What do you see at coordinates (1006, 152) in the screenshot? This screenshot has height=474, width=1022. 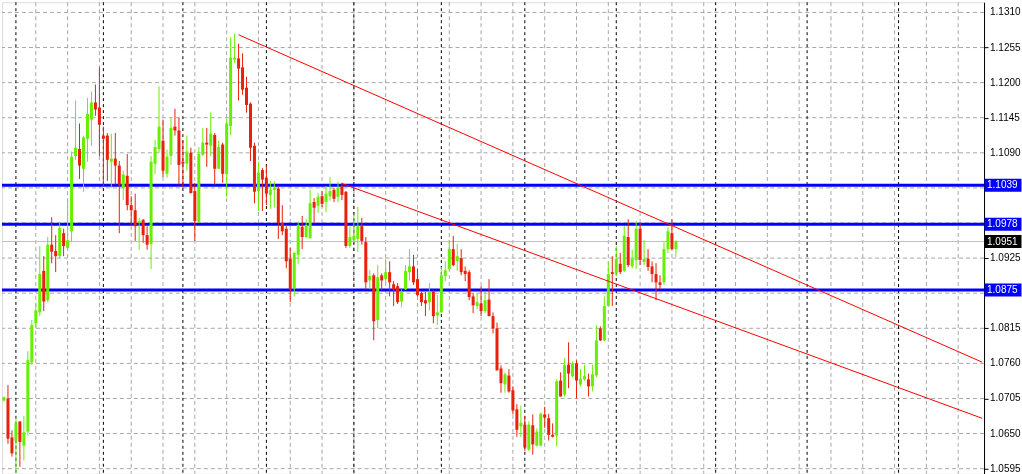 I see `y-tick-label: 1.1090` at bounding box center [1006, 152].